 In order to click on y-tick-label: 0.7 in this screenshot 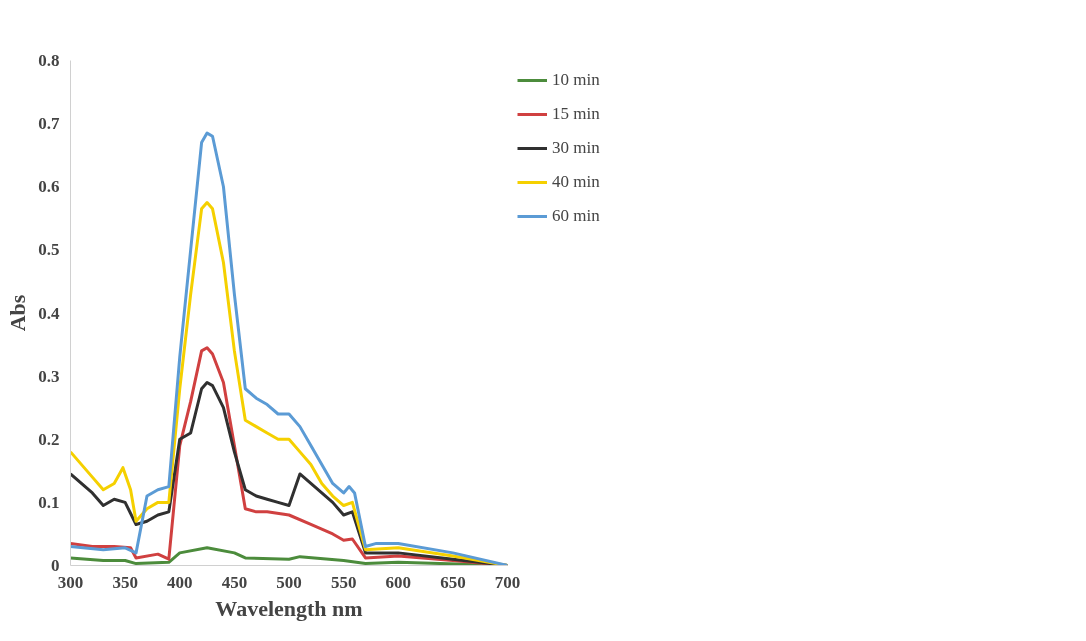, I will do `click(49, 124)`.